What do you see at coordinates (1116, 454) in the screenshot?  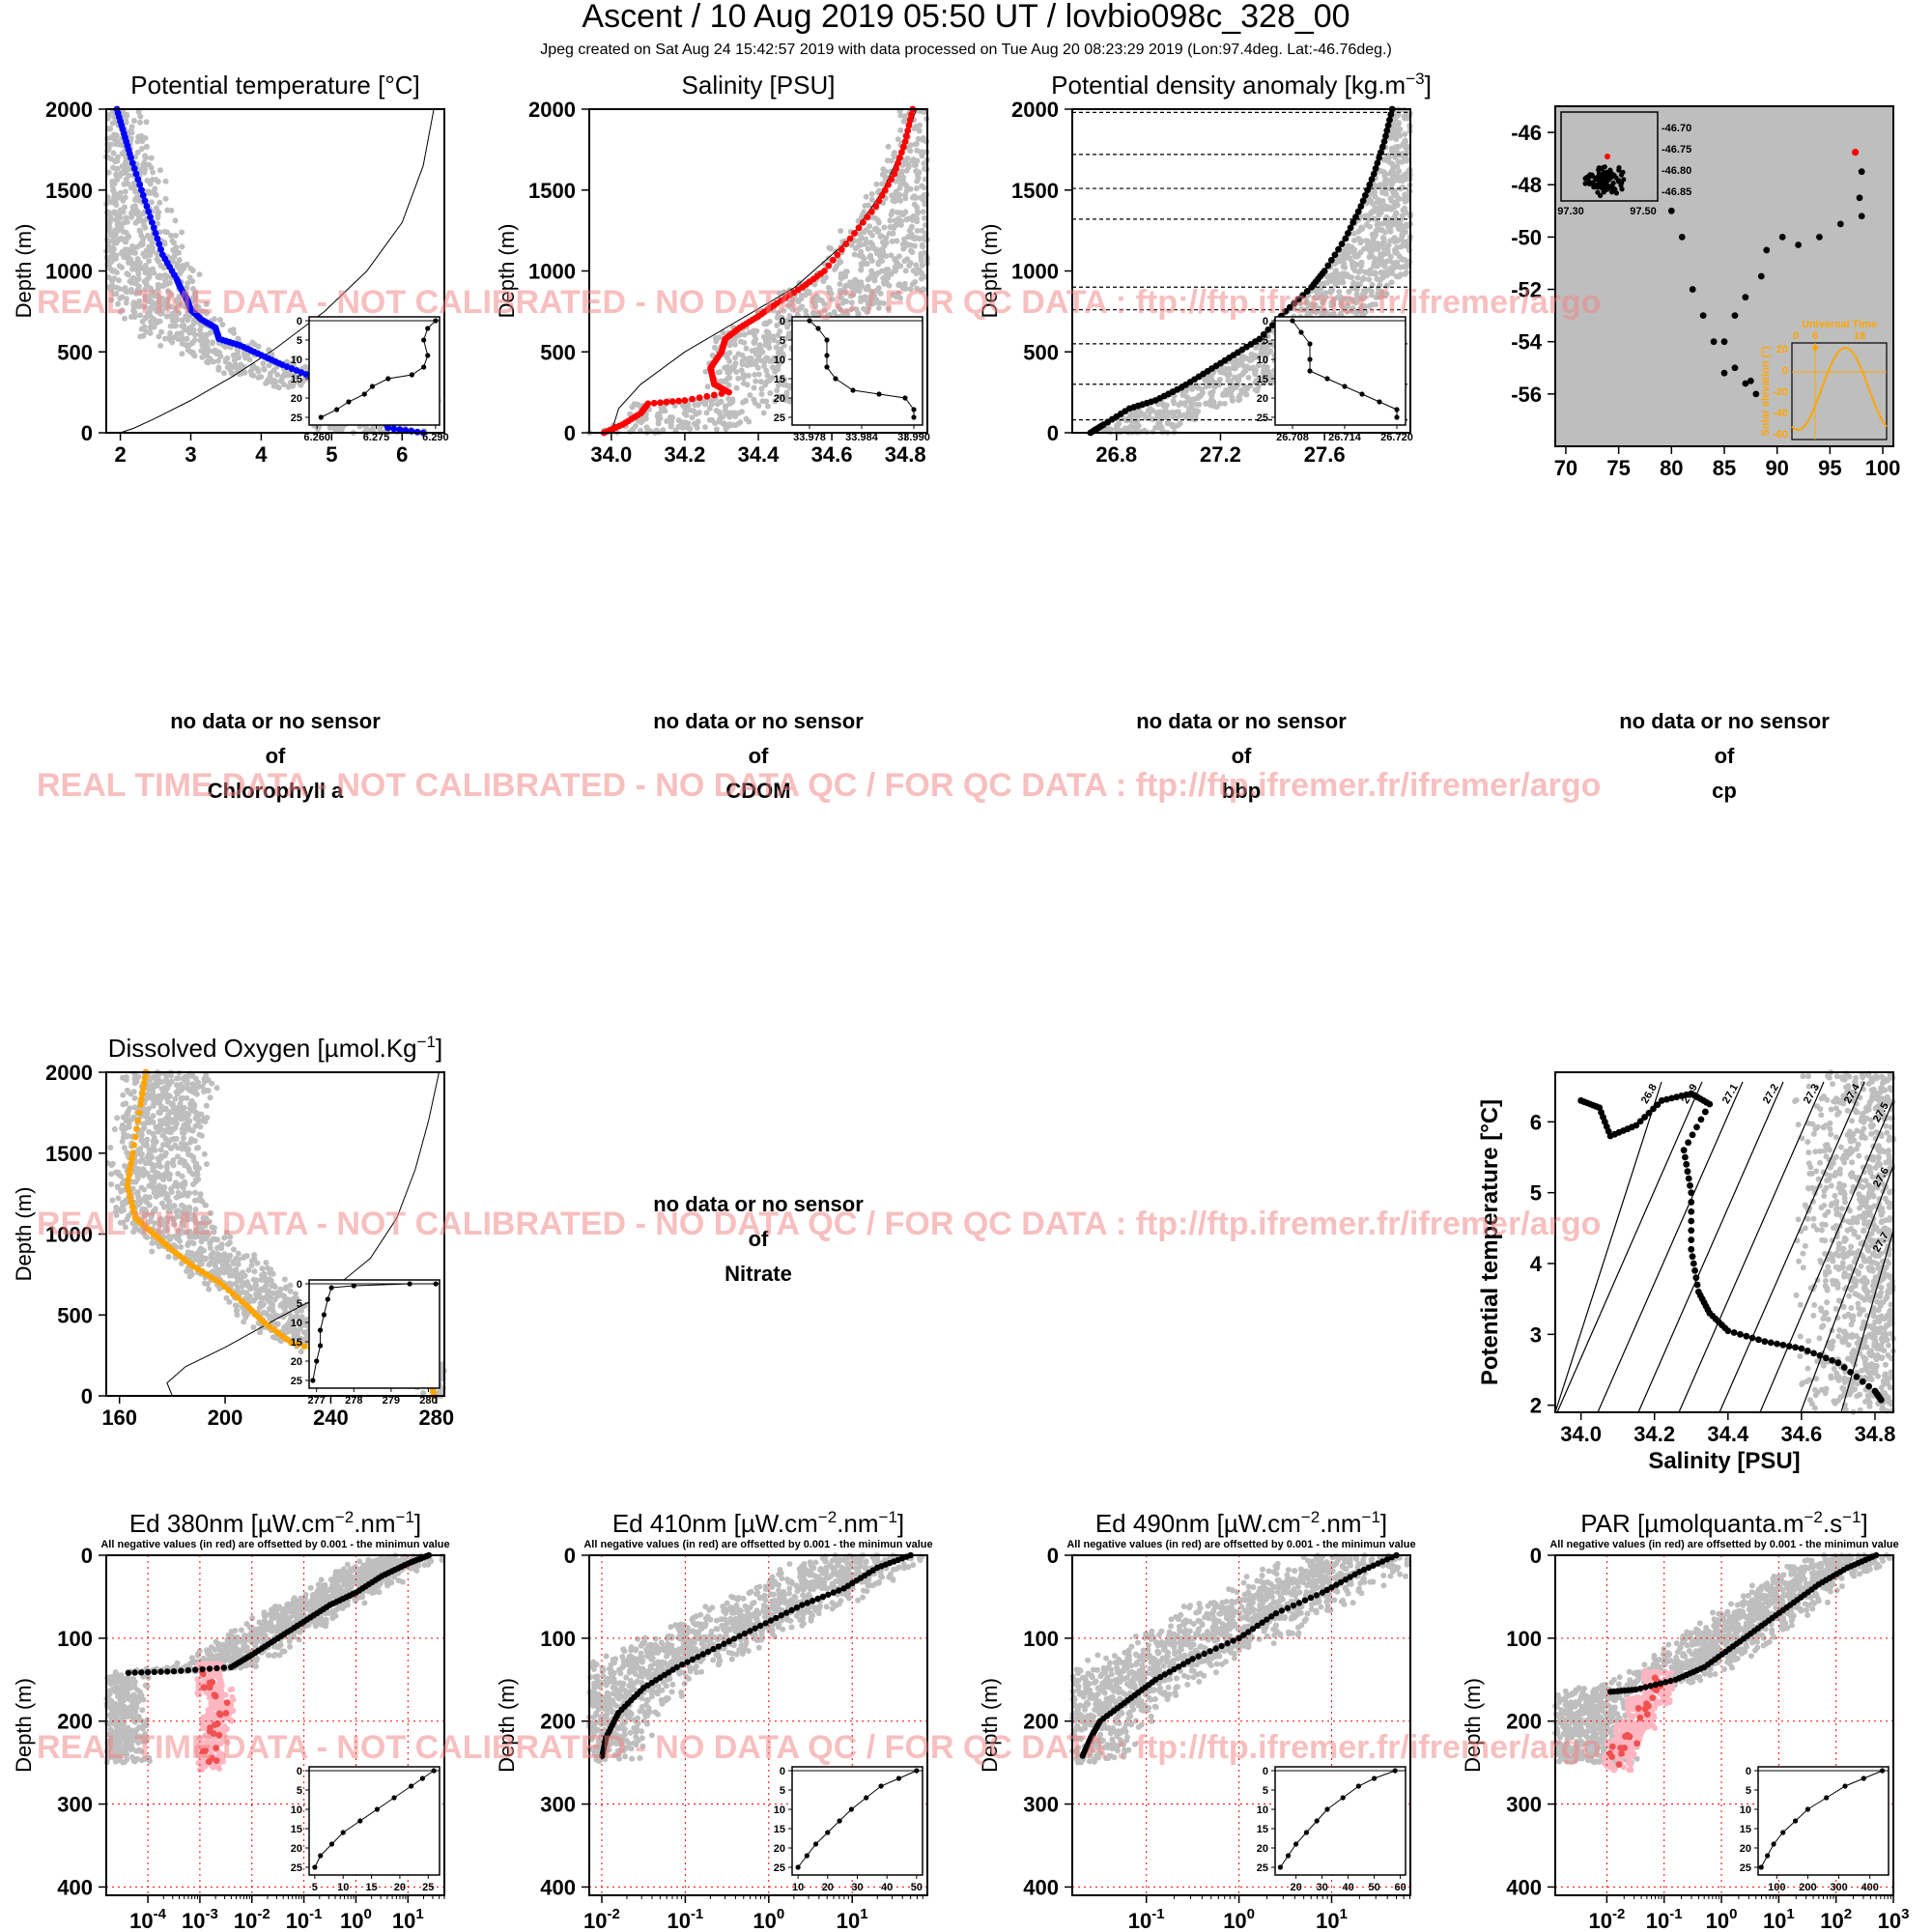 I see `dens-xtick-label: 26.8` at bounding box center [1116, 454].